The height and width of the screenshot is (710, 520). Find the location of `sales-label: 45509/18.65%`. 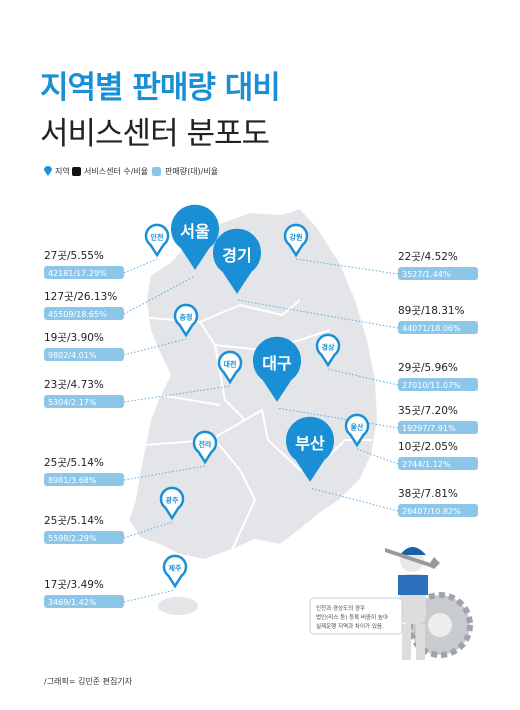

sales-label: 45509/18.65% is located at coordinates (77, 314).